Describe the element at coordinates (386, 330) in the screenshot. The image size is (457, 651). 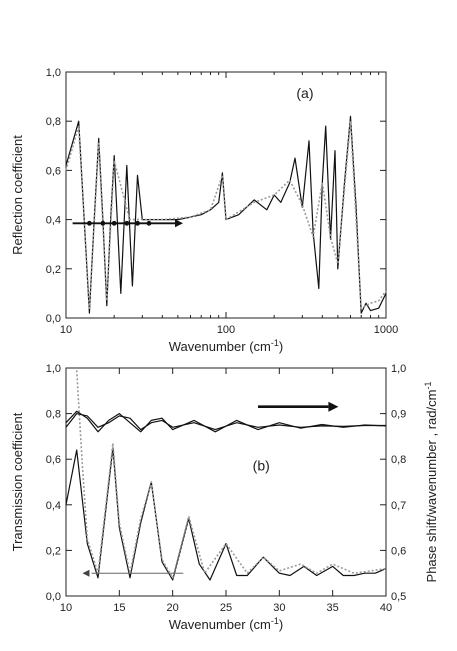
I see `panel-a-x-tick-label: 1000` at that location.